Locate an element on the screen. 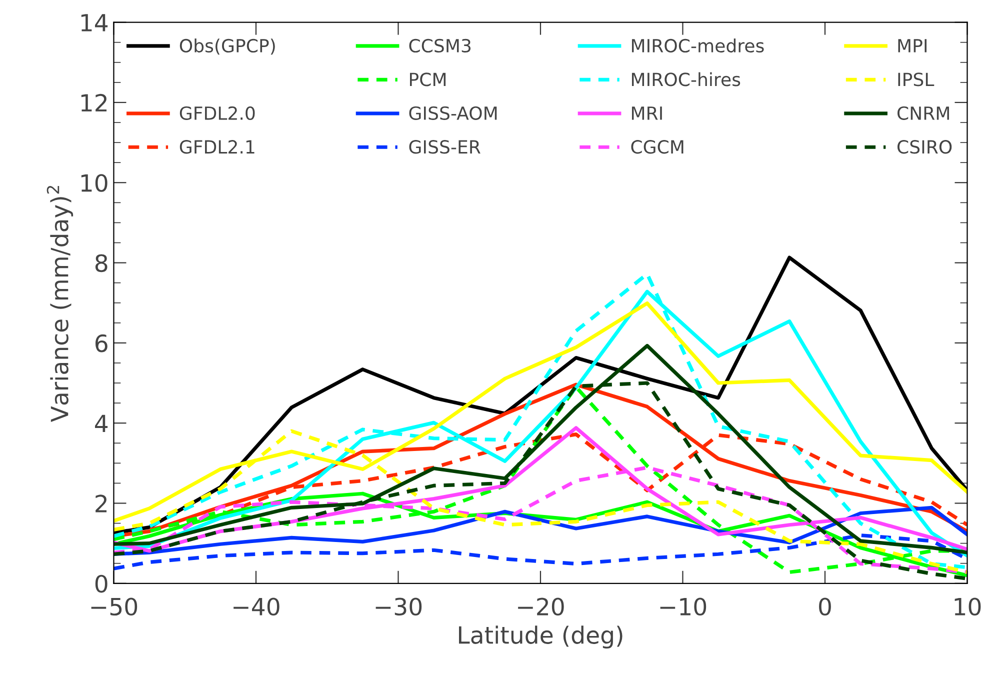 The height and width of the screenshot is (676, 989). x-tick-label: 0 is located at coordinates (825, 607).